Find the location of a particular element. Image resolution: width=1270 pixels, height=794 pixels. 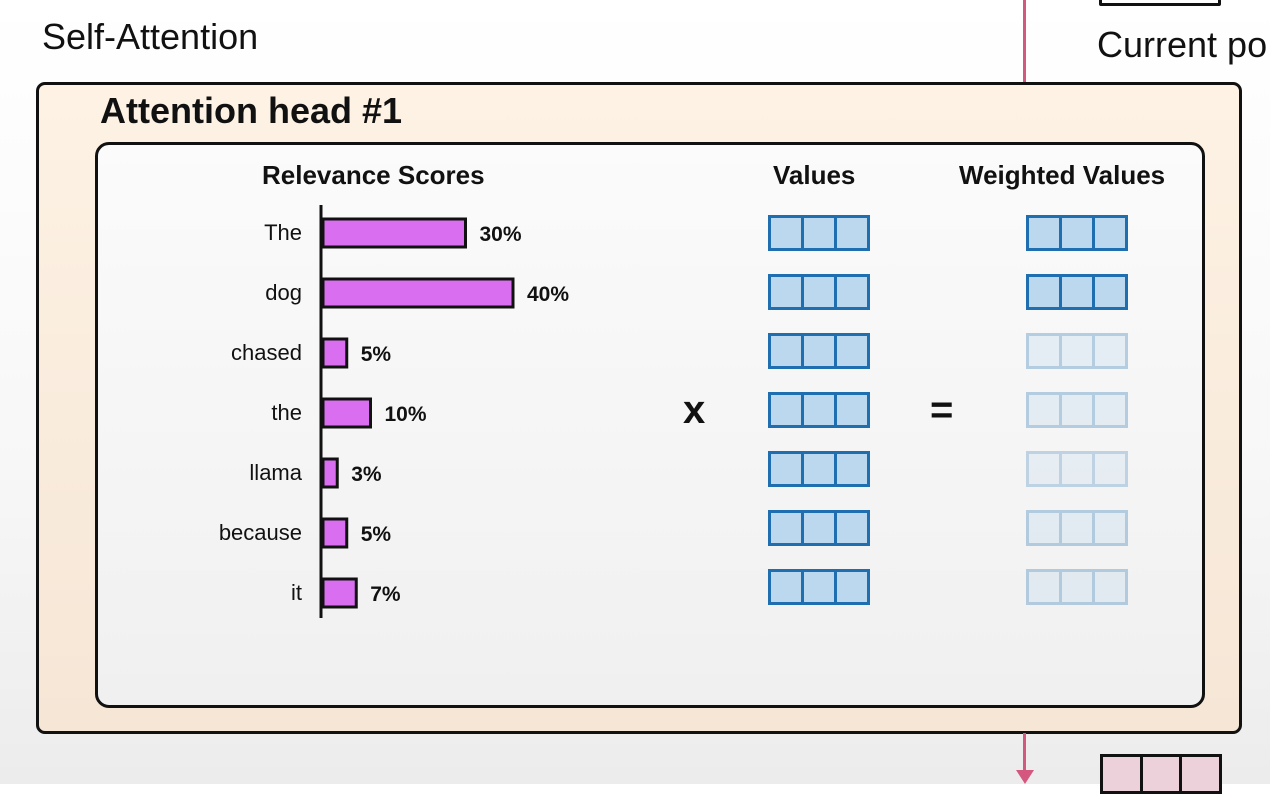

token-label: it is located at coordinates (296, 592).